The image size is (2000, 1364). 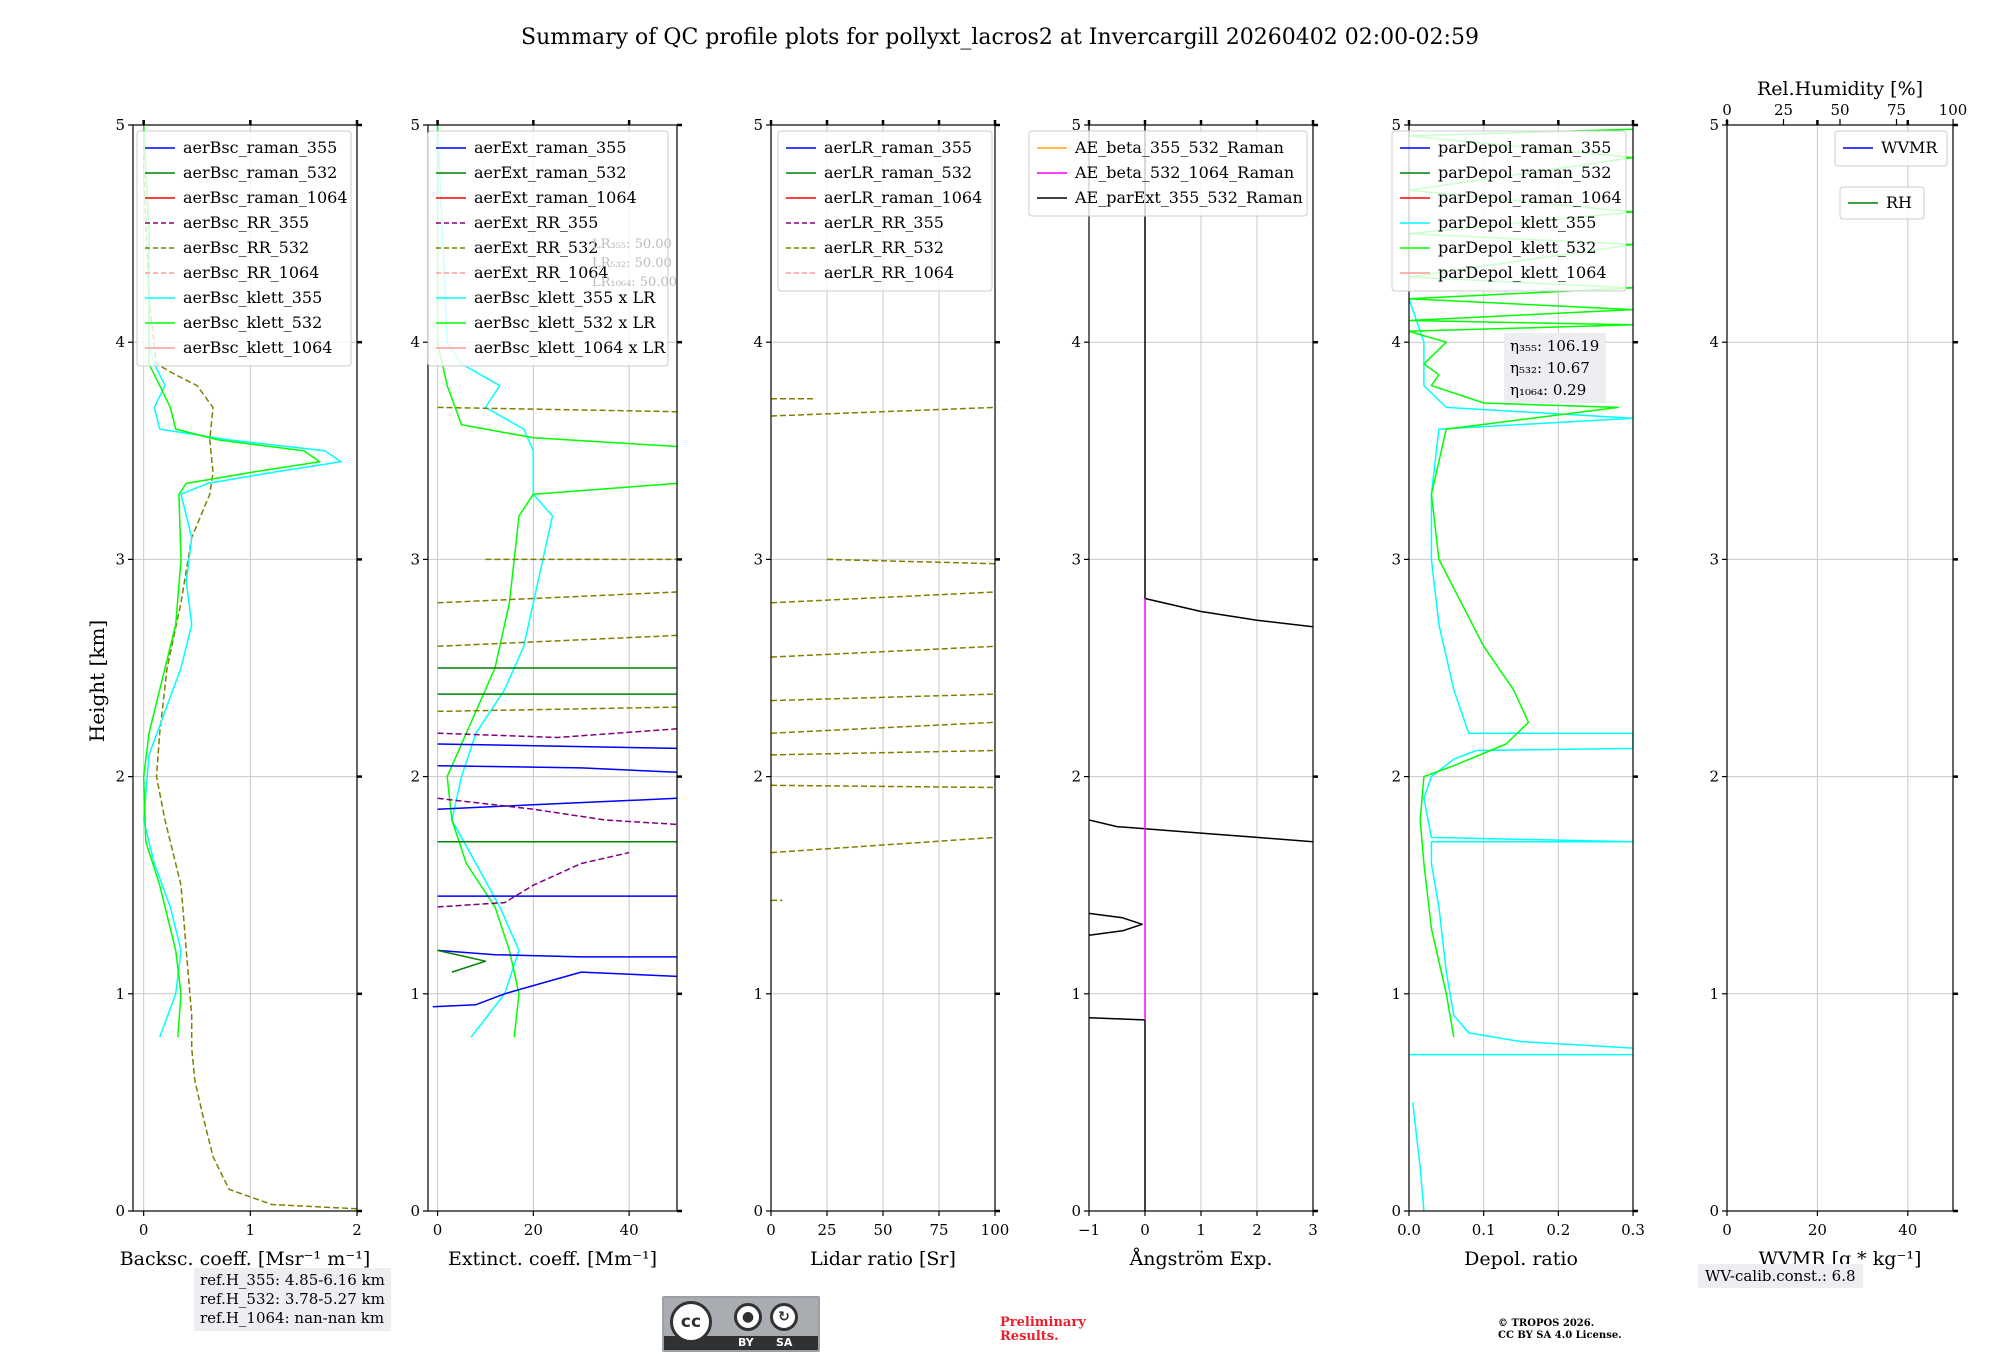 What do you see at coordinates (1909, 147) in the screenshot?
I see `legend-entry: WVMR` at bounding box center [1909, 147].